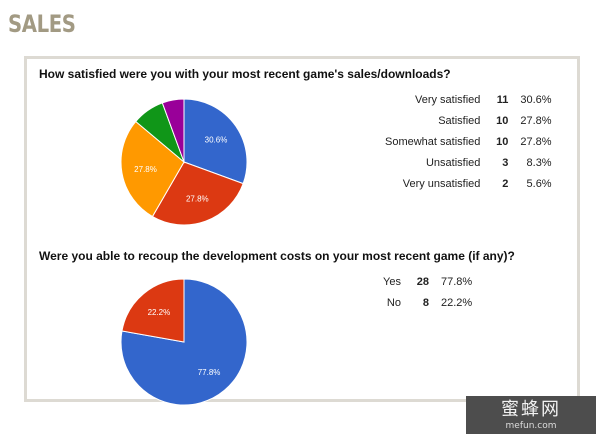 The height and width of the screenshot is (440, 600). I want to click on legend-count: 11, so click(502, 99).